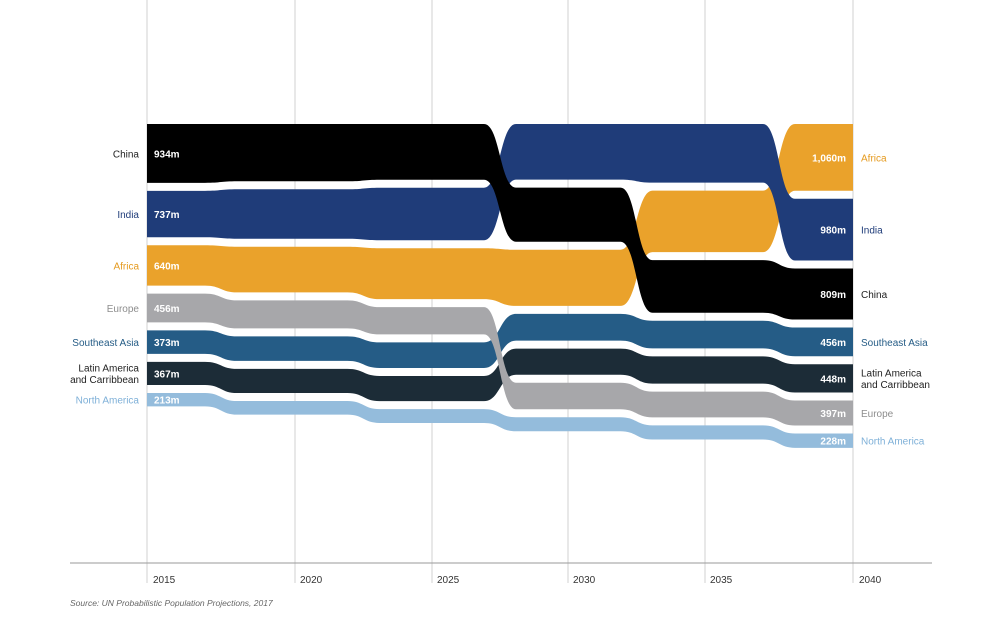 The image size is (1000, 618). What do you see at coordinates (104, 375) in the screenshot?
I see `label-left-latin-america-and-carribbean: Latin America and Carribbean` at bounding box center [104, 375].